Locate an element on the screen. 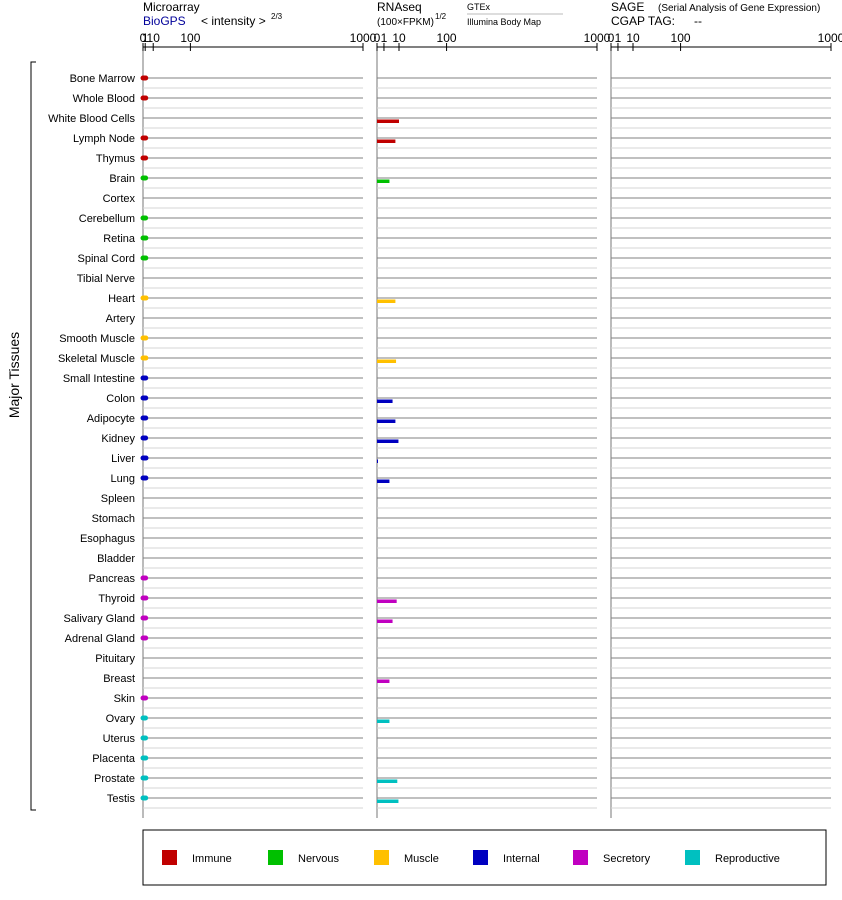 The image size is (842, 900). tissue-label: Breast is located at coordinates (119, 679).